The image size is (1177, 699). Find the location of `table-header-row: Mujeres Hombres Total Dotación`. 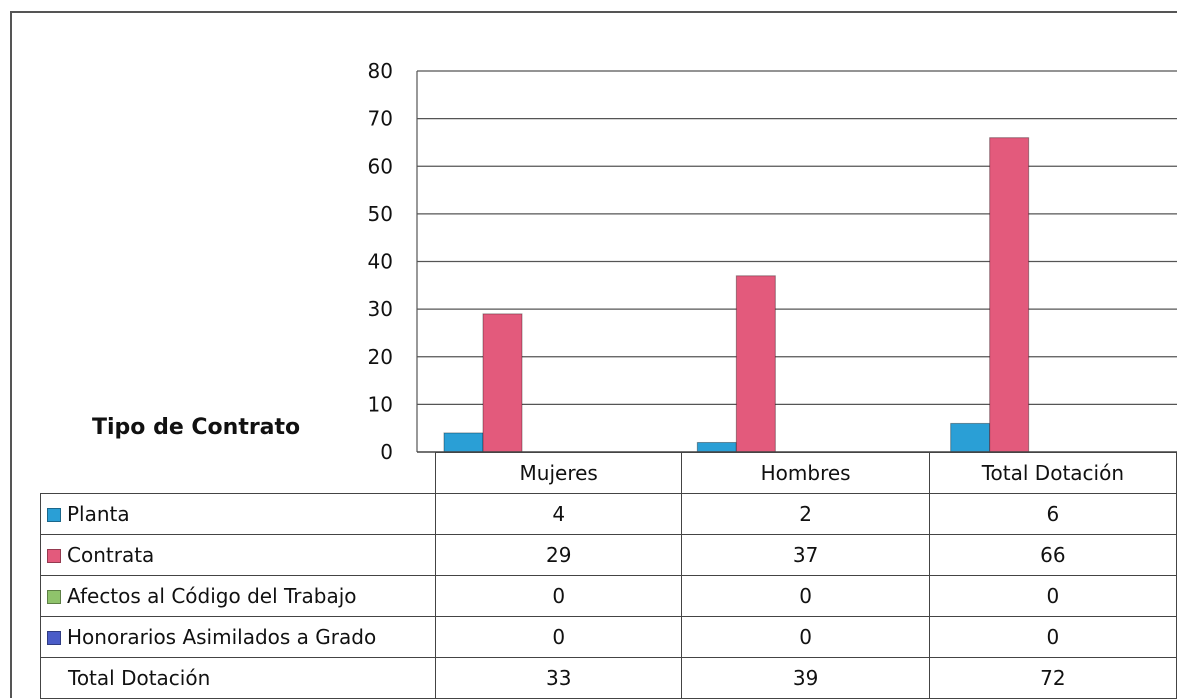

table-header-row: Mujeres Hombres Total Dotación is located at coordinates (608, 473).